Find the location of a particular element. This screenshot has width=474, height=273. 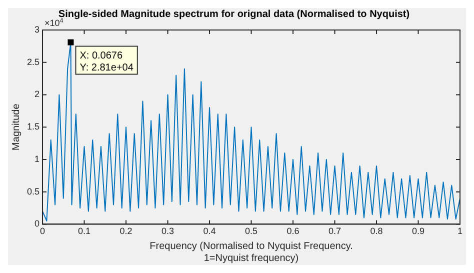

y-tick-label: 2 is located at coordinates (37, 94).